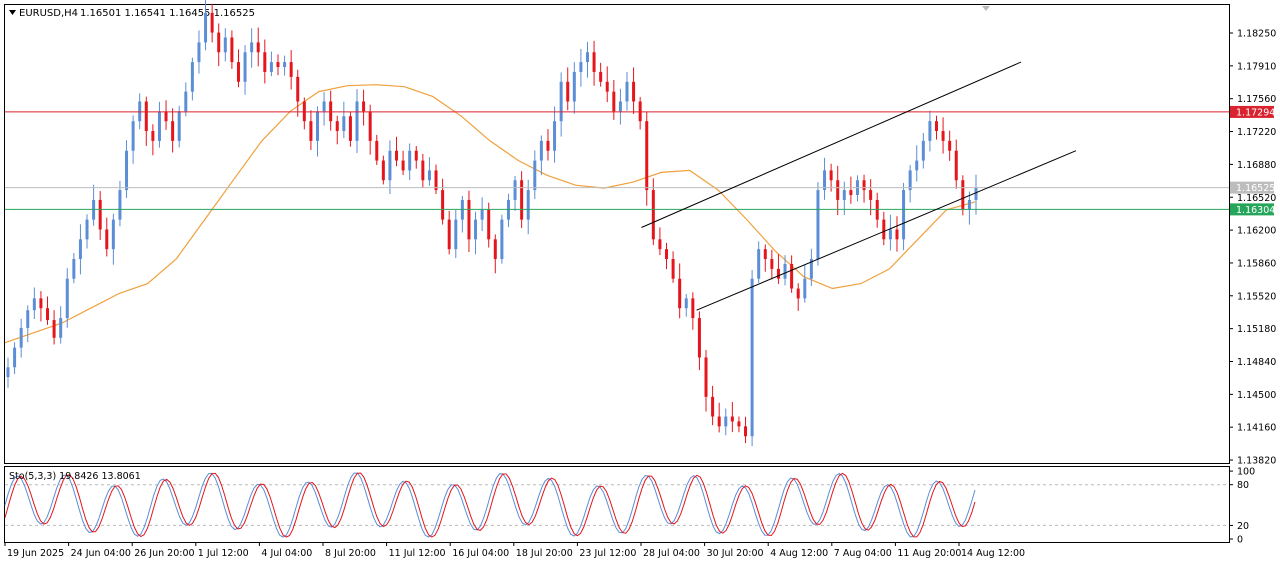  Describe the element at coordinates (1256, 395) in the screenshot. I see `price-tick-label: 1.14500` at that location.